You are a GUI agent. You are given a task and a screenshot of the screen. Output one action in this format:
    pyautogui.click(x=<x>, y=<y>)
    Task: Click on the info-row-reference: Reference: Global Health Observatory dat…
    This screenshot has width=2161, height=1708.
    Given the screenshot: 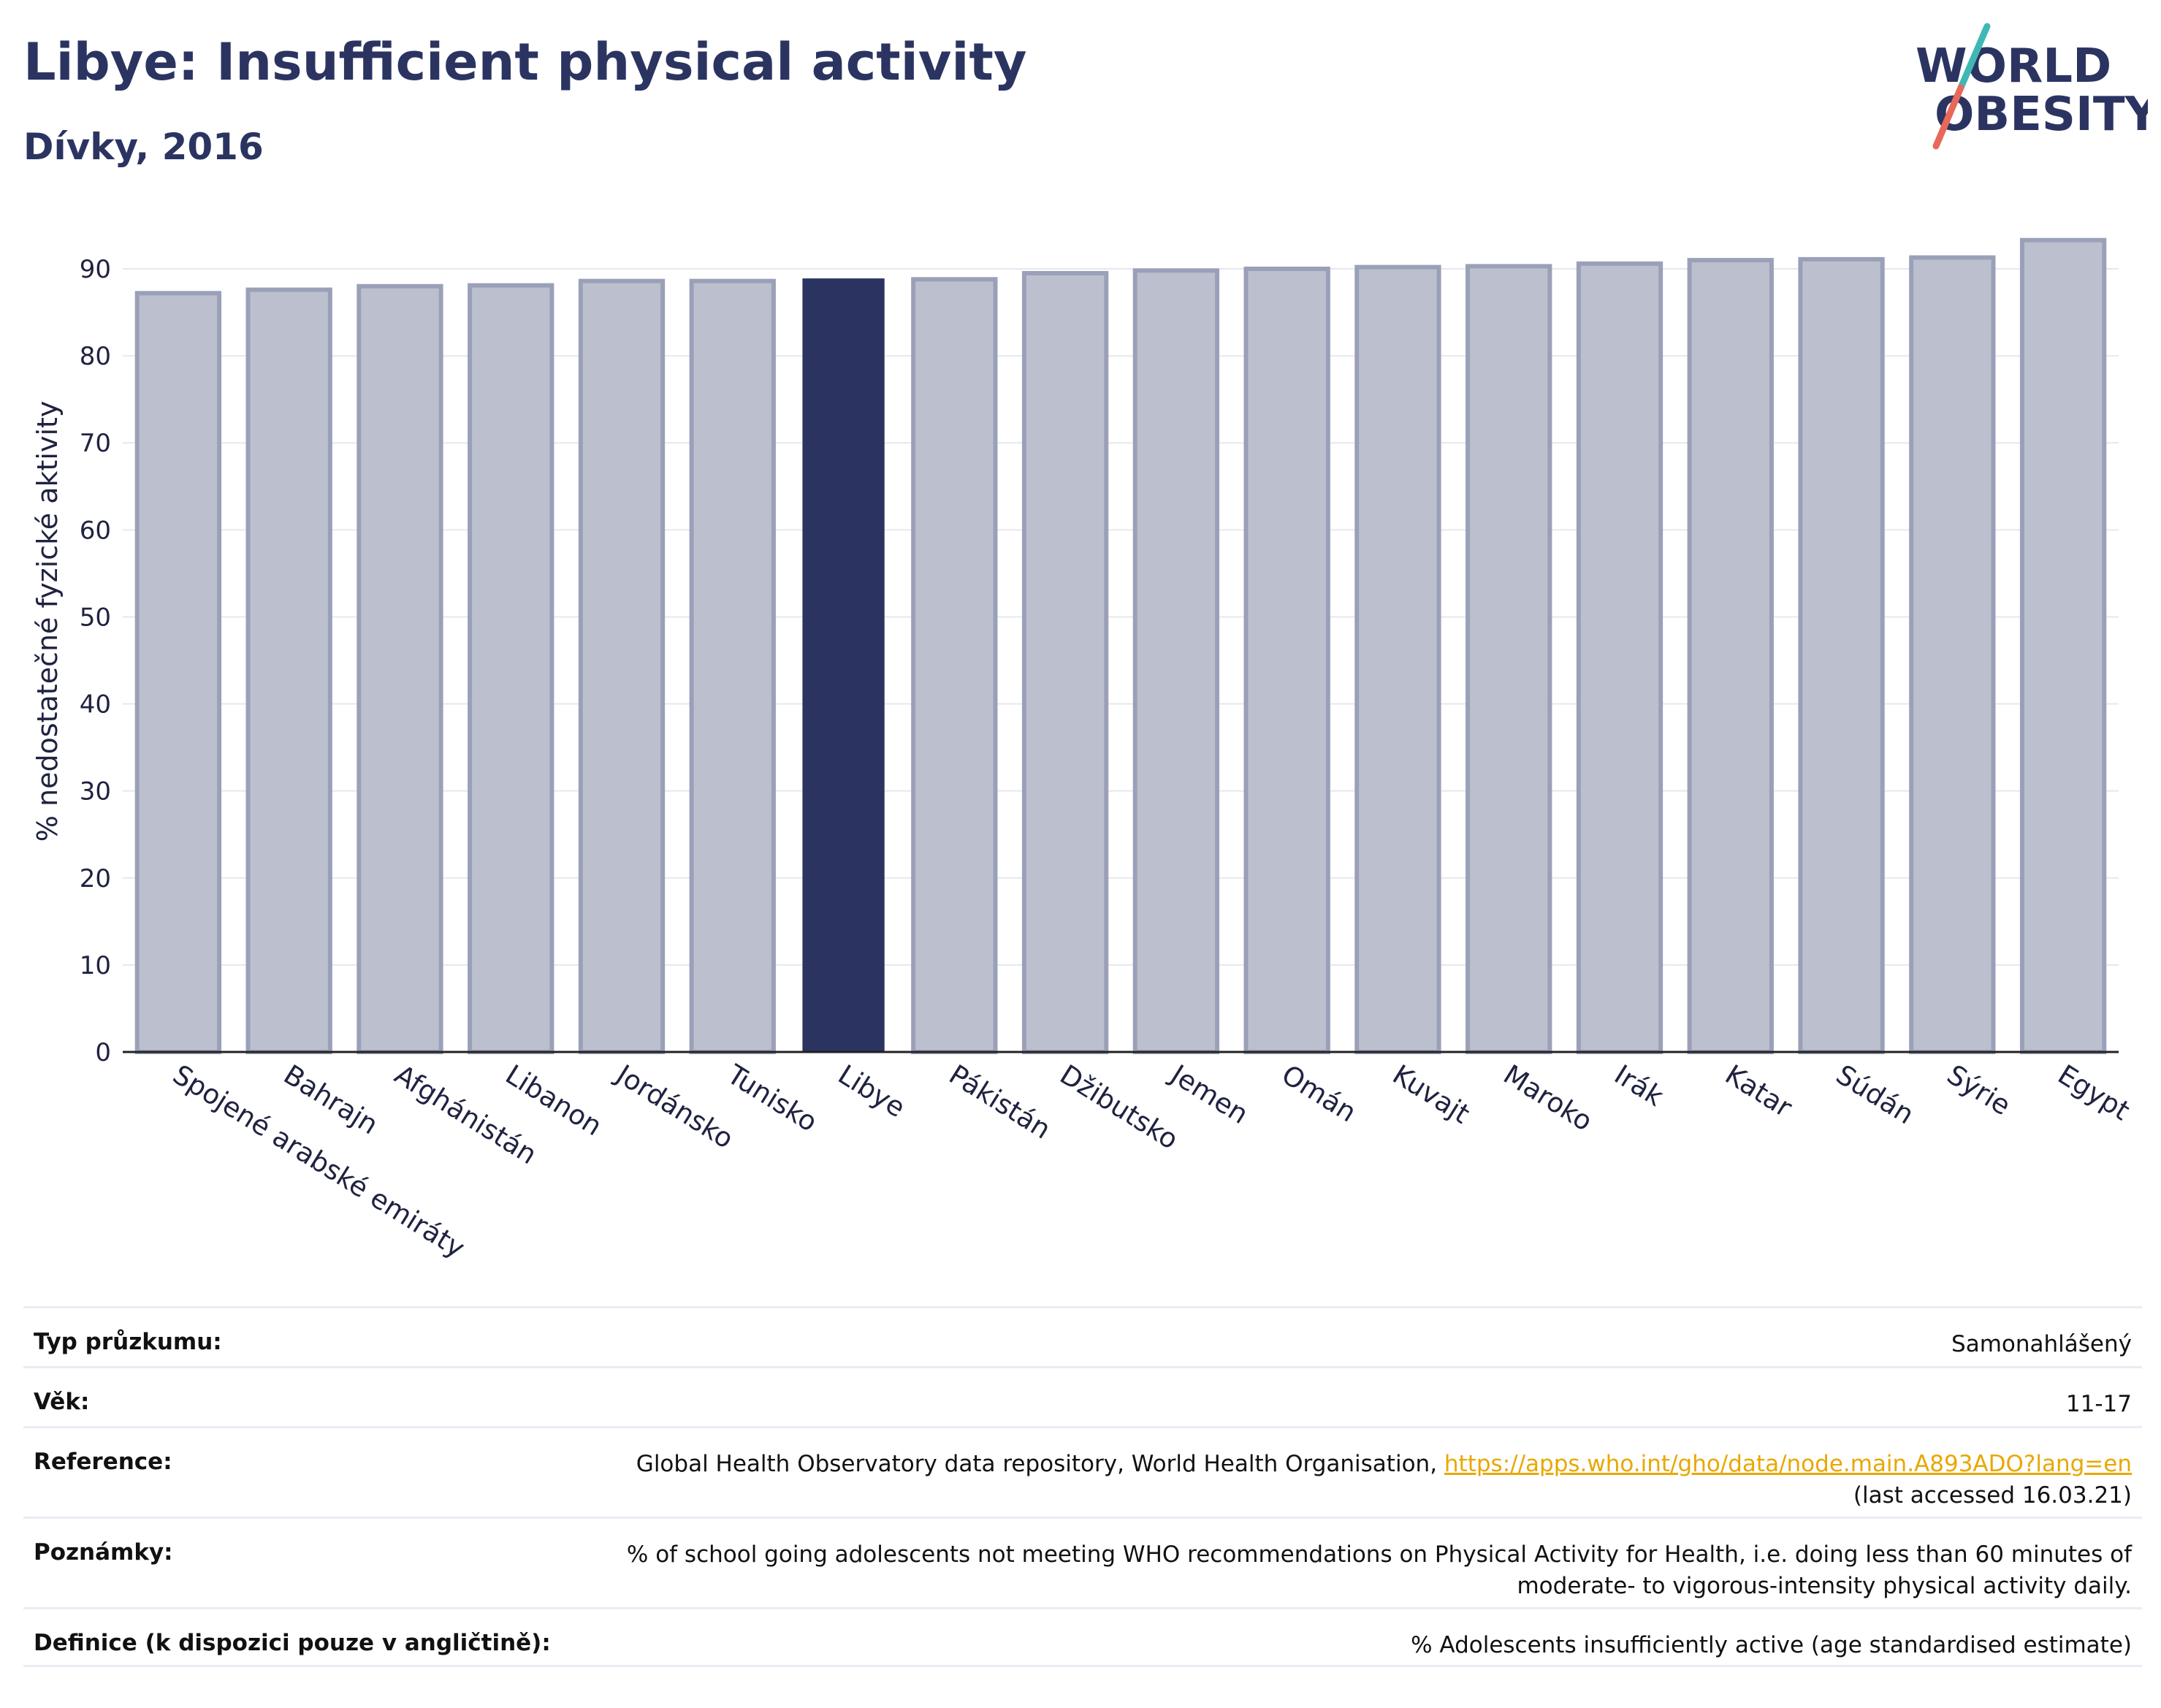 What is the action you would take?
    pyautogui.click(x=1082, y=1471)
    